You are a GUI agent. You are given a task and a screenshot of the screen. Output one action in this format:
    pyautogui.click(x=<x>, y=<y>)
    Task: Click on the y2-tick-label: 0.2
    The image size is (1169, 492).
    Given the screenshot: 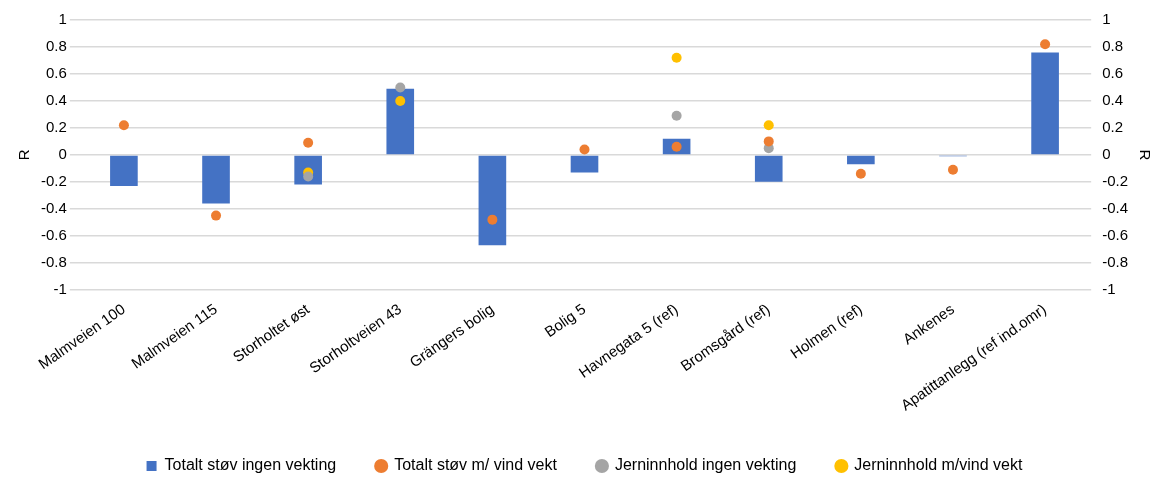 What is the action you would take?
    pyautogui.click(x=1113, y=127)
    